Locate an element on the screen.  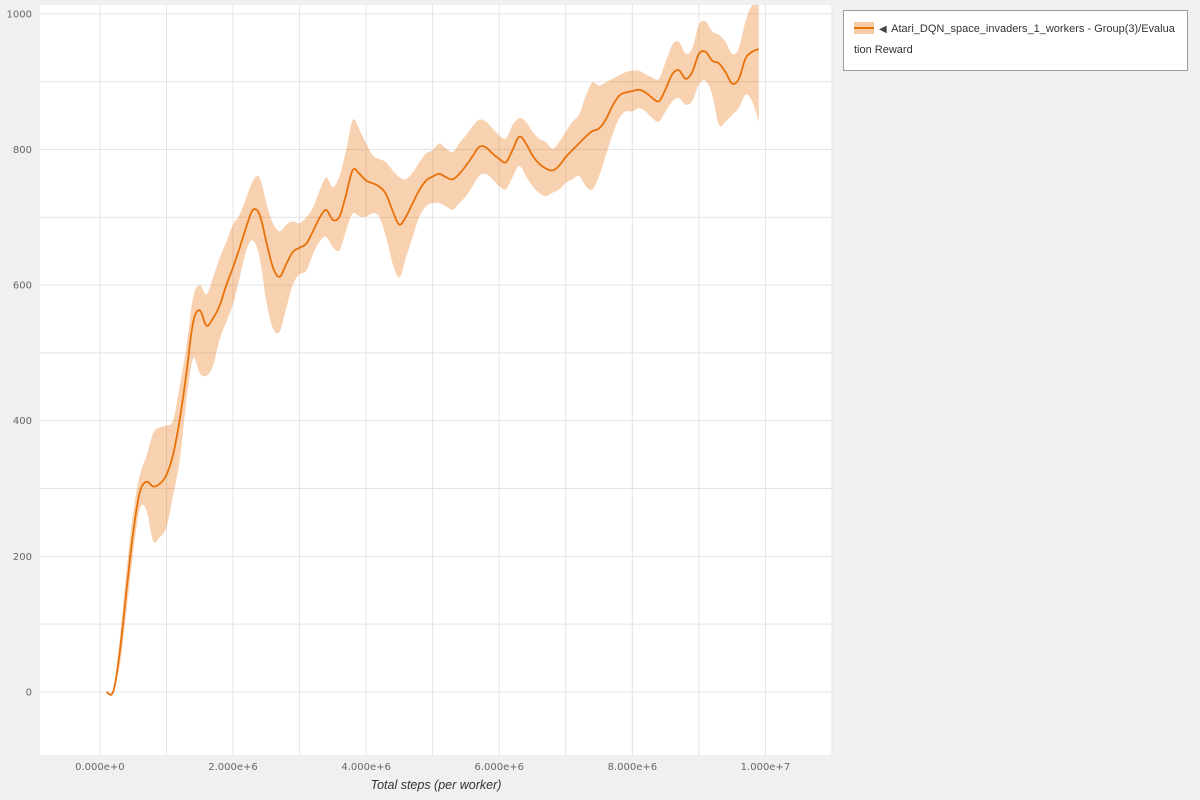
svg-text: 800 is located at coordinates (22, 150).